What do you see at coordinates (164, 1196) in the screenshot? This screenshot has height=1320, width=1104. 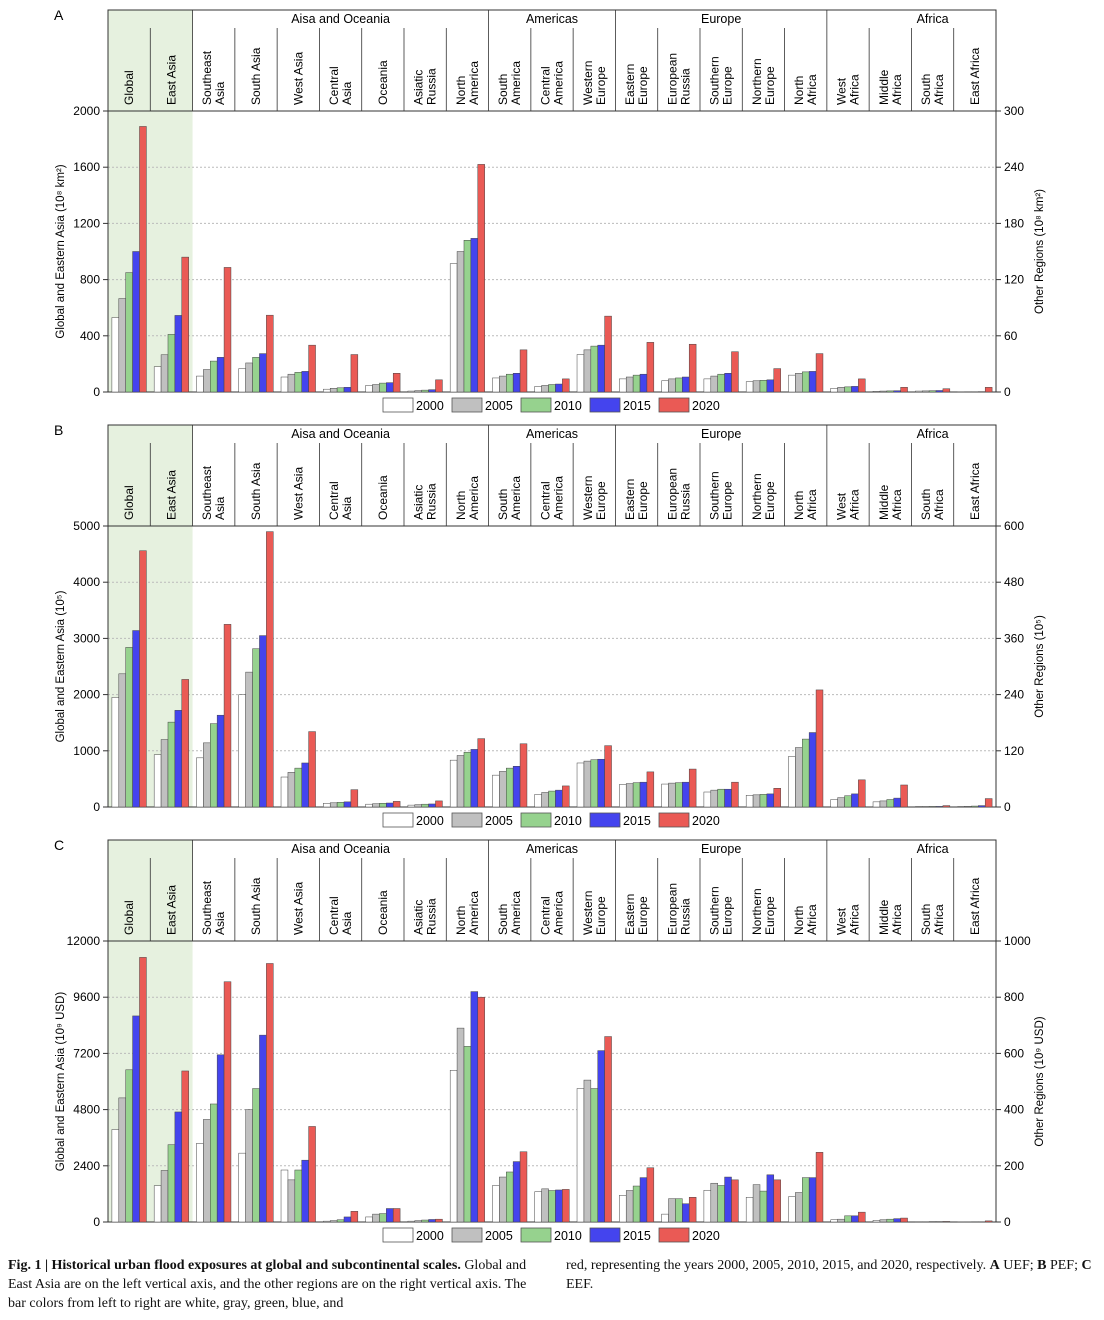 I see `panel-c-bar-east-asia-2005` at bounding box center [164, 1196].